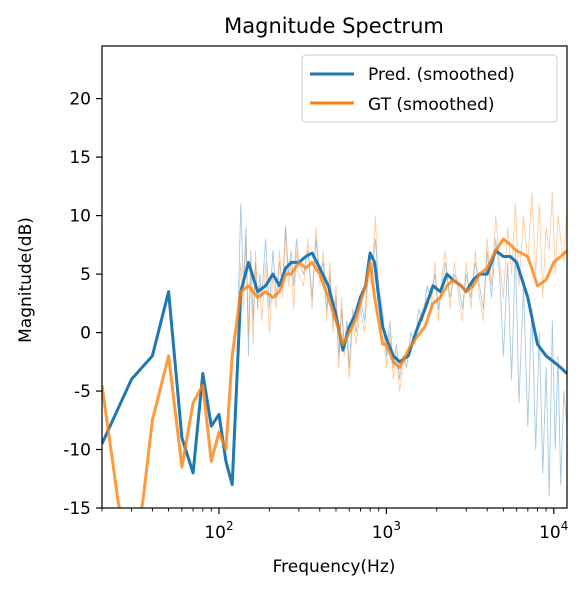 The width and height of the screenshot is (587, 591). What do you see at coordinates (82, 304) in the screenshot?
I see `y-axis: -15 -10 -5 0 5 10 15 20` at bounding box center [82, 304].